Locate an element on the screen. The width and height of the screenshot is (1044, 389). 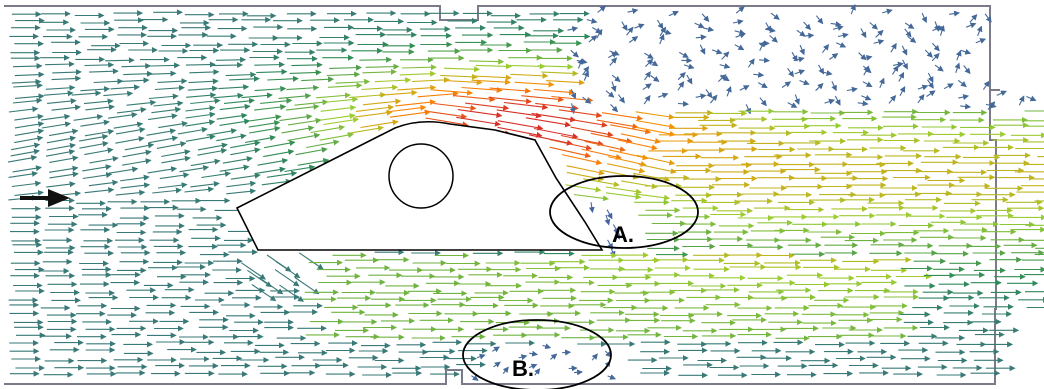
internal-circle is located at coordinates (421, 176).